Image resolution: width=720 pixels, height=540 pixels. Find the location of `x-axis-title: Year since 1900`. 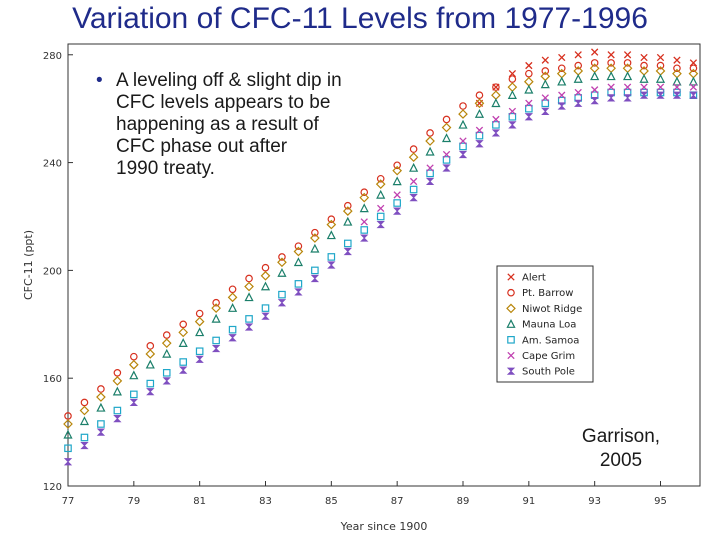

x-axis-title: Year since 1900 is located at coordinates (384, 526).